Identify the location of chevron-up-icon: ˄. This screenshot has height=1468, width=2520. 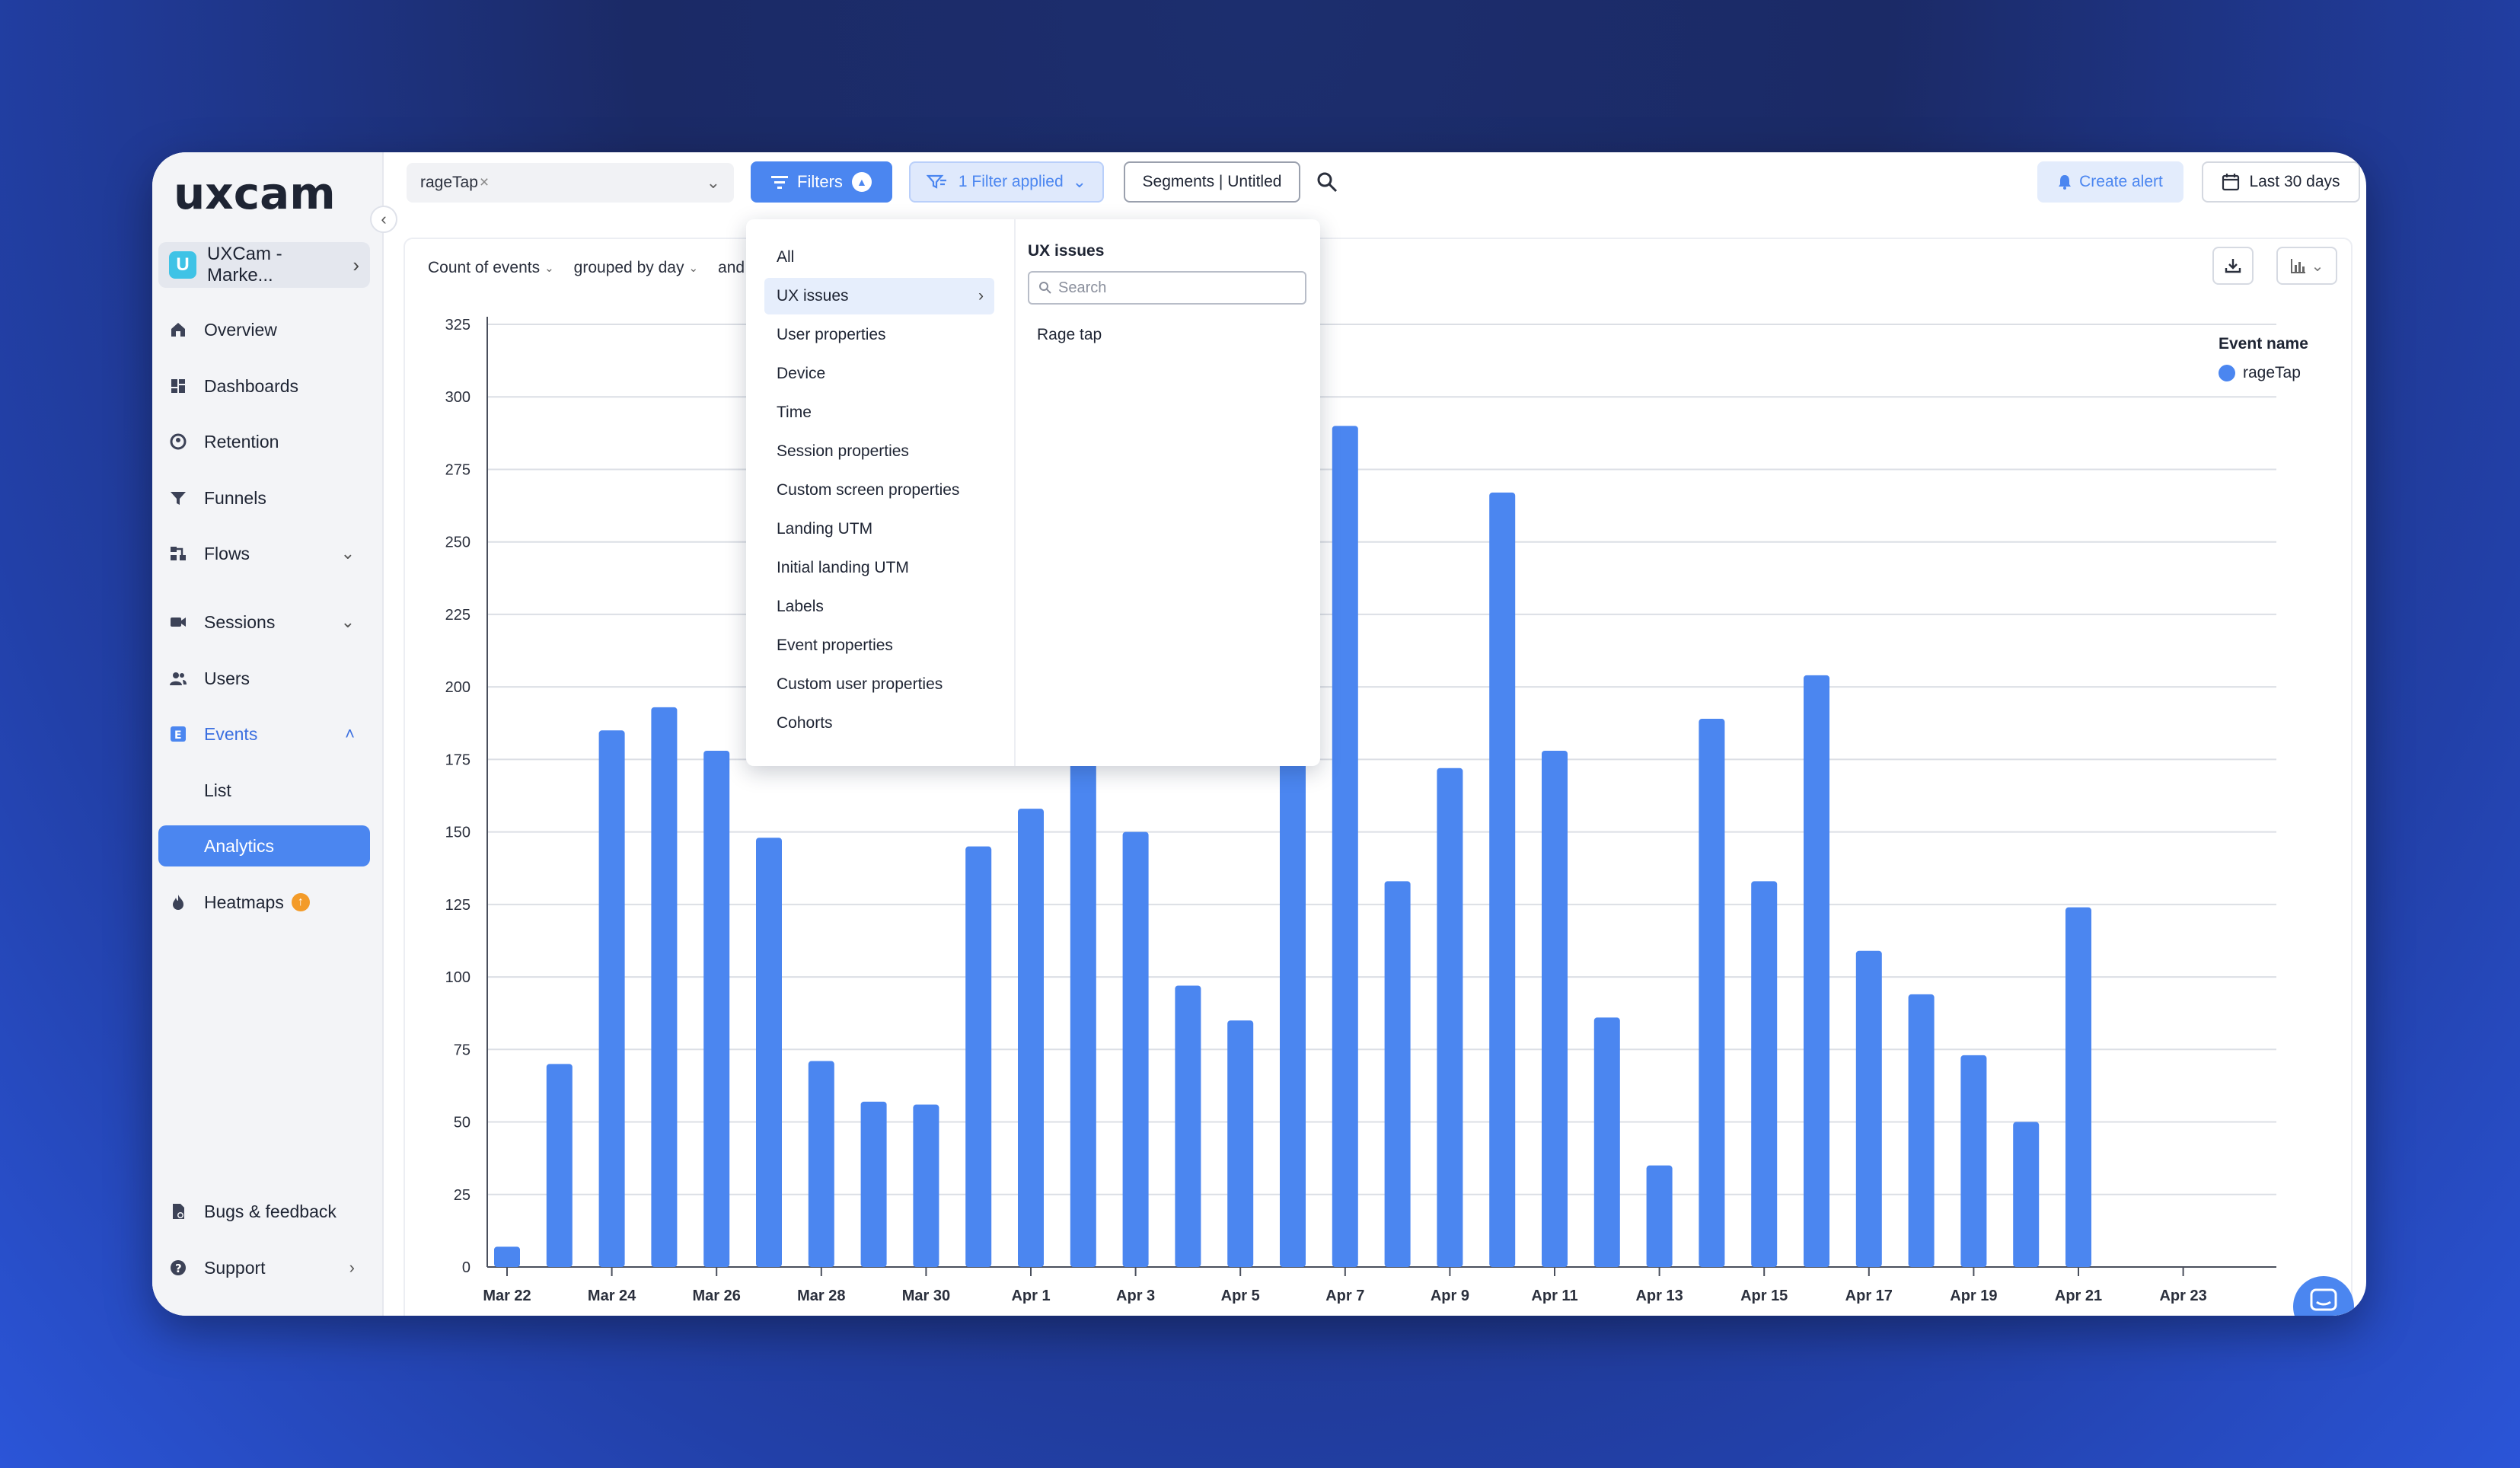
(350, 733).